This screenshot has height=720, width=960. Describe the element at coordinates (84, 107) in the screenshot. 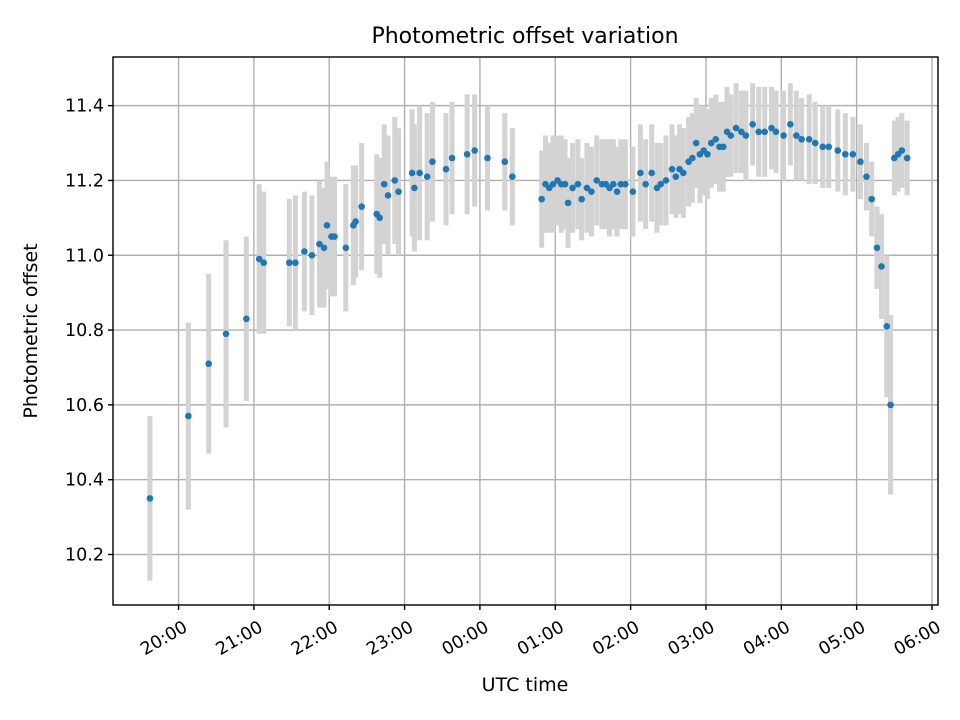

I see `y-tick-label: 11.4` at that location.